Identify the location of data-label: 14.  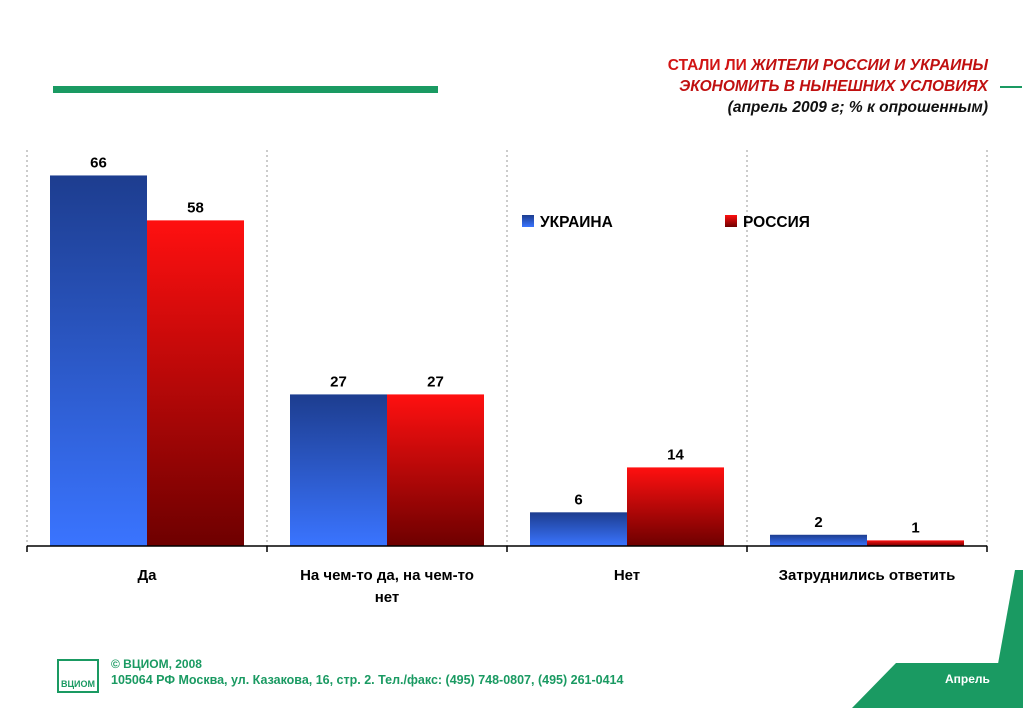
(675, 454).